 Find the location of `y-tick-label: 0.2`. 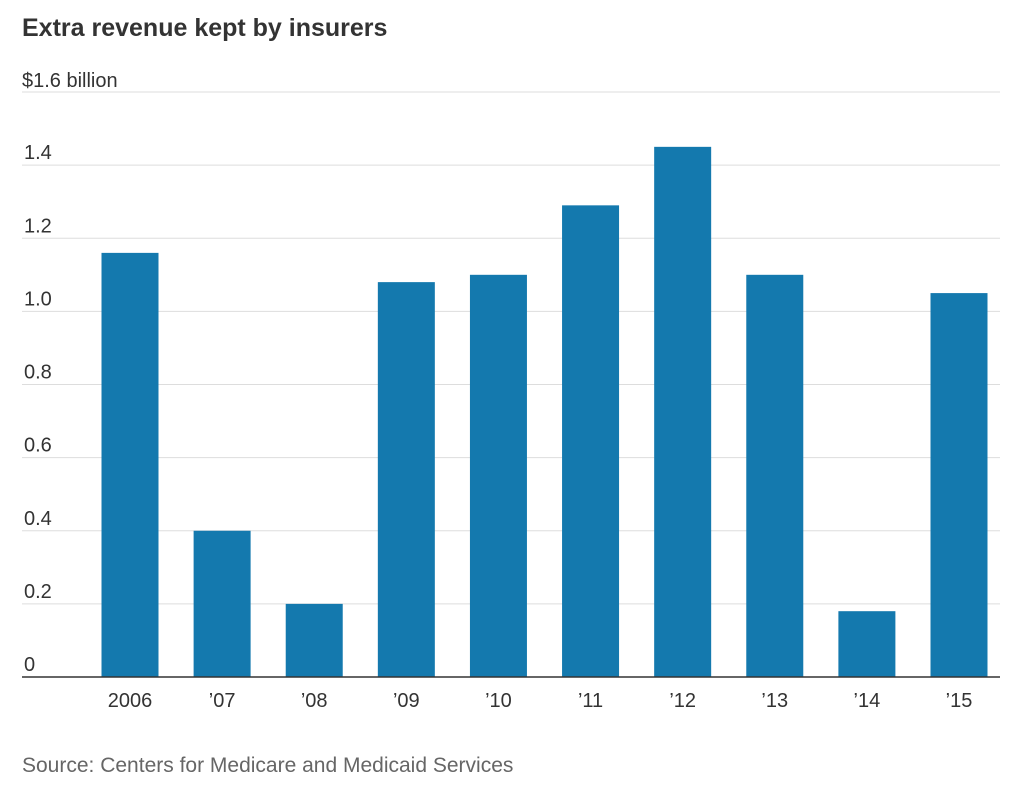

y-tick-label: 0.2 is located at coordinates (38, 592).